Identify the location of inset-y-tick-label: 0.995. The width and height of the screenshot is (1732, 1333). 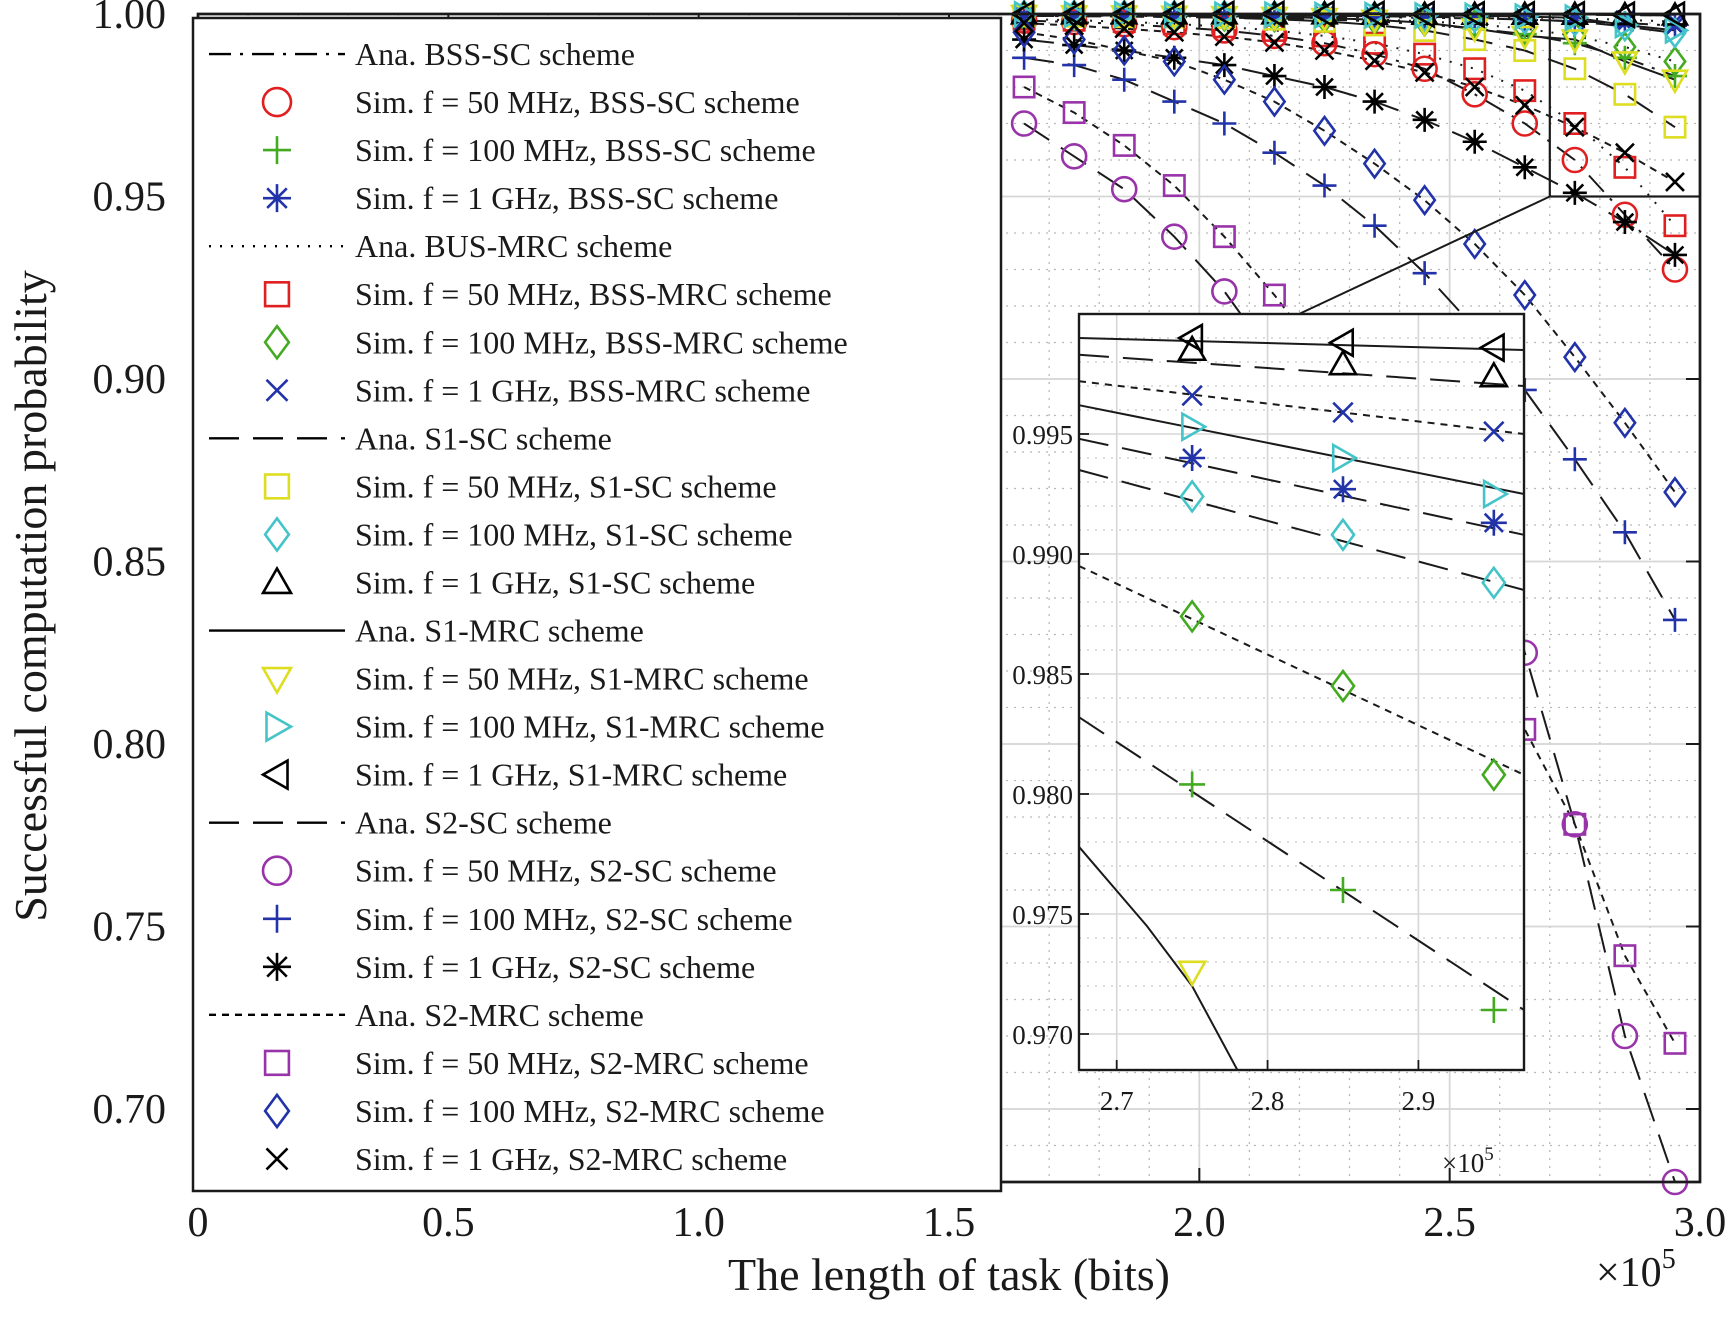
(1042, 435).